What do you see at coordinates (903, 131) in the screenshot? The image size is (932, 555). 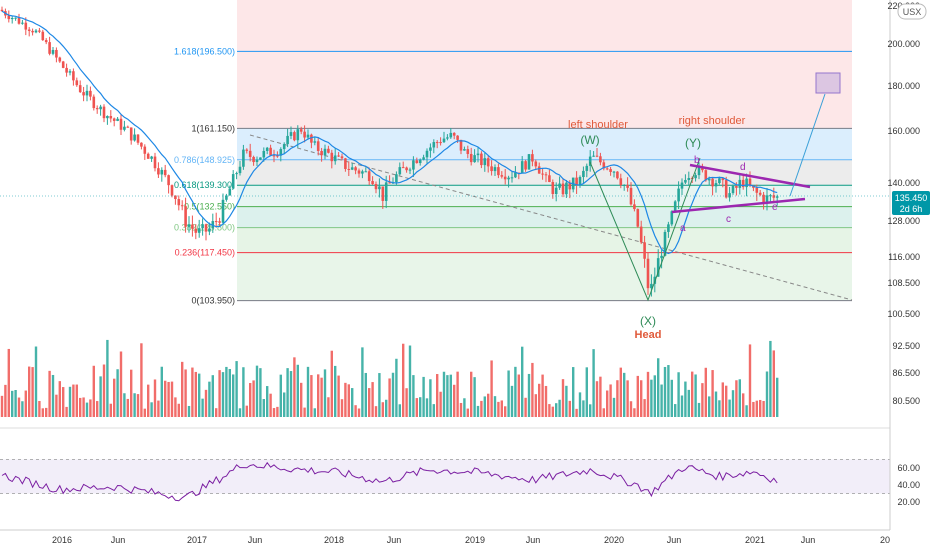 I see `price-tick-label: 160.000` at bounding box center [903, 131].